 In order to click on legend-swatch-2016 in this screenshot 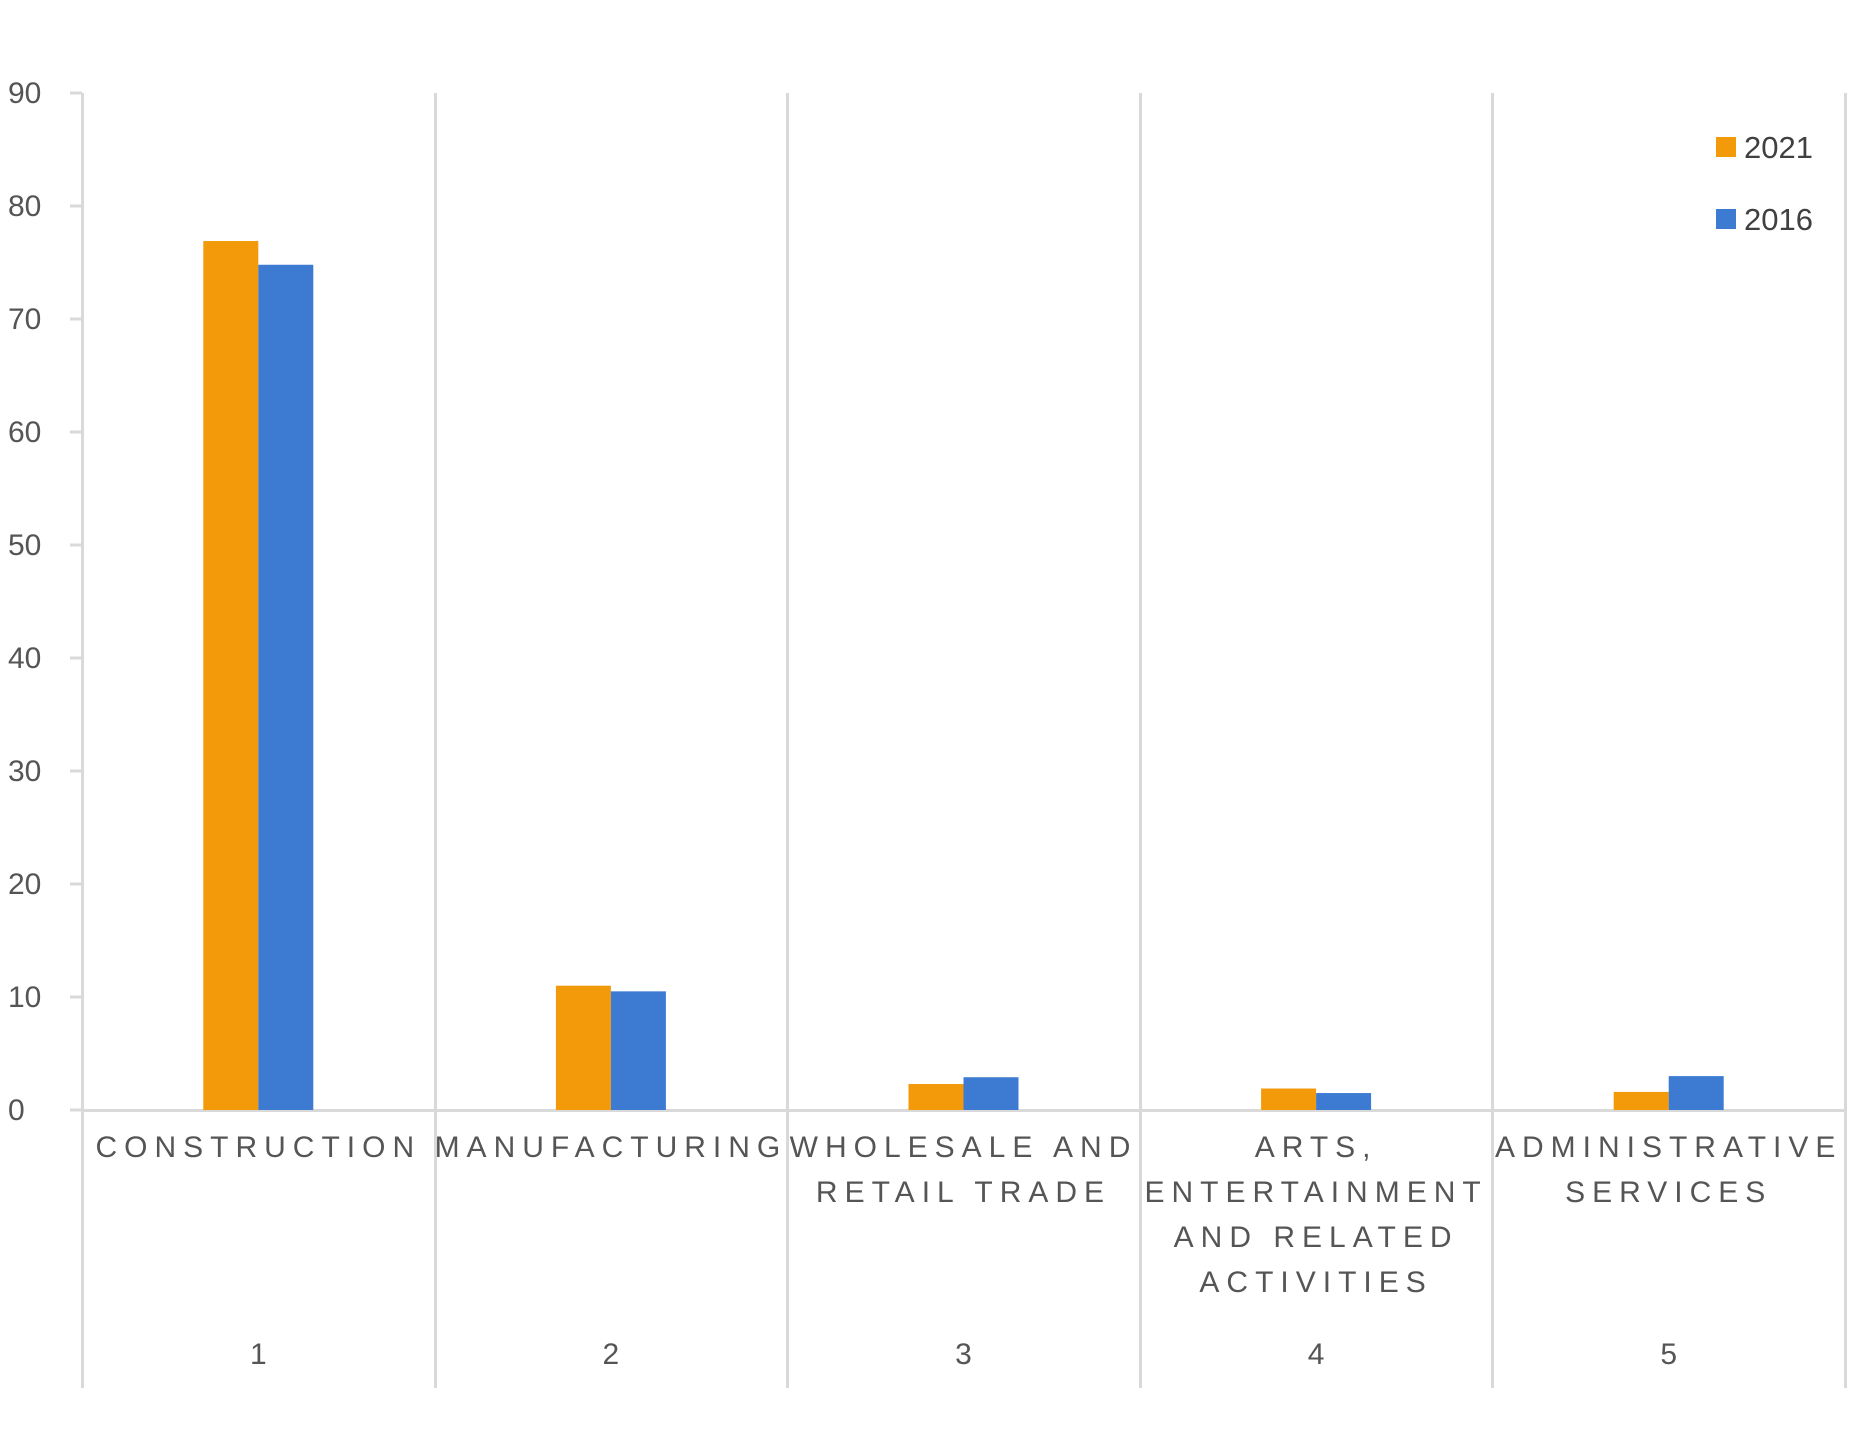, I will do `click(1726, 219)`.